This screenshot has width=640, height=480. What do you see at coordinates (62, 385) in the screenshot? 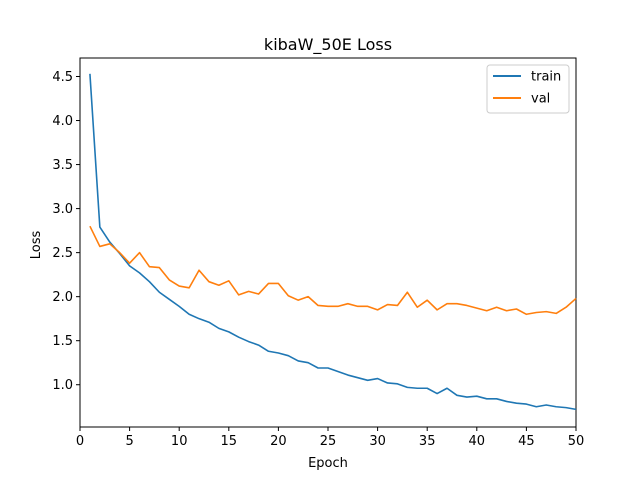
I see `y-tick-label: 1.0` at bounding box center [62, 385].